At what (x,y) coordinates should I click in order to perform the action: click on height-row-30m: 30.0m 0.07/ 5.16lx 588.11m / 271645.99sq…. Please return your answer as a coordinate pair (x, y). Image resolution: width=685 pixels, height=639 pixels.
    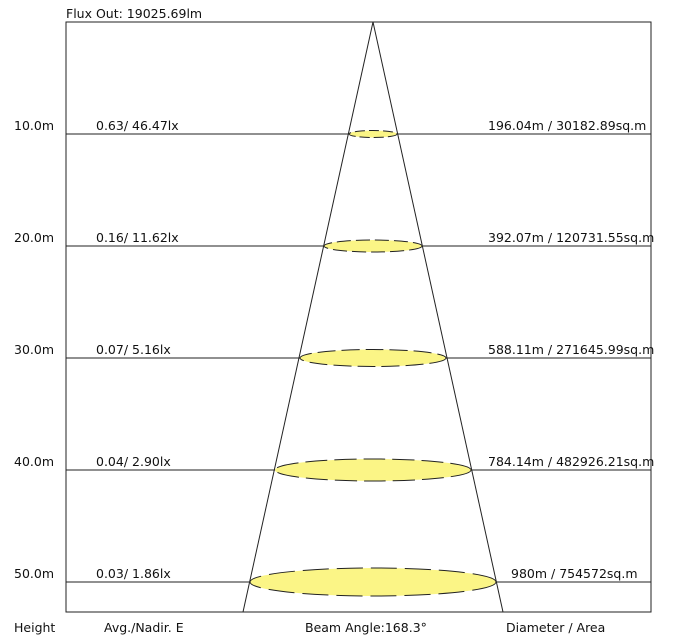
    Looking at the image, I should click on (334, 354).